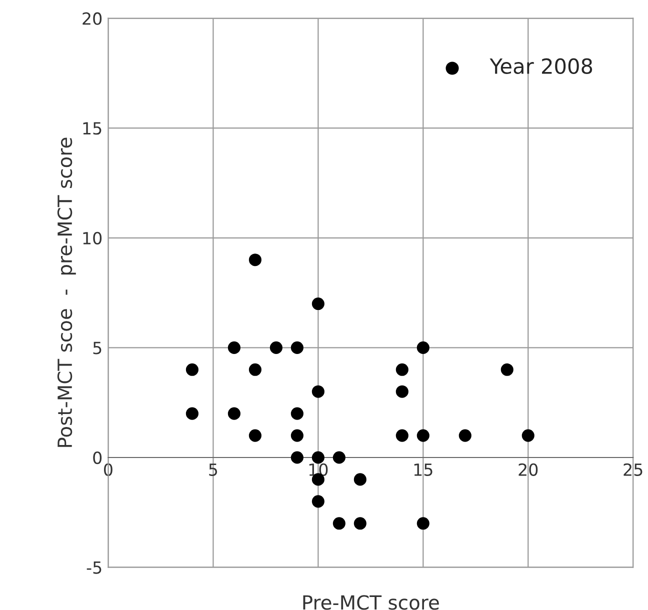 The height and width of the screenshot is (610, 648). Describe the element at coordinates (66, 292) in the screenshot. I see `y-axis-title: Post-MCT scoe - pre-MCT score` at that location.